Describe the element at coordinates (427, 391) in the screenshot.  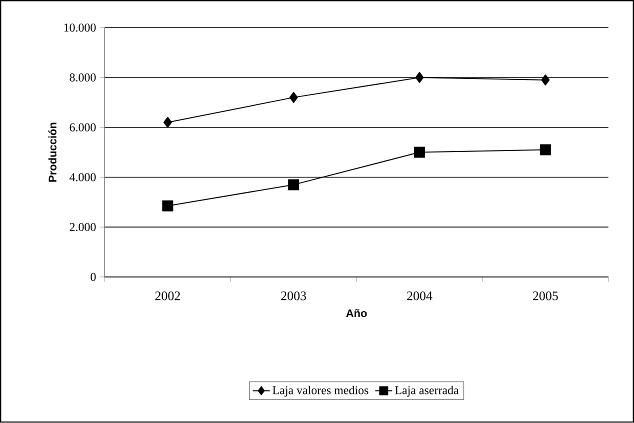
I see `legend-label: Laja aserrada` at that location.